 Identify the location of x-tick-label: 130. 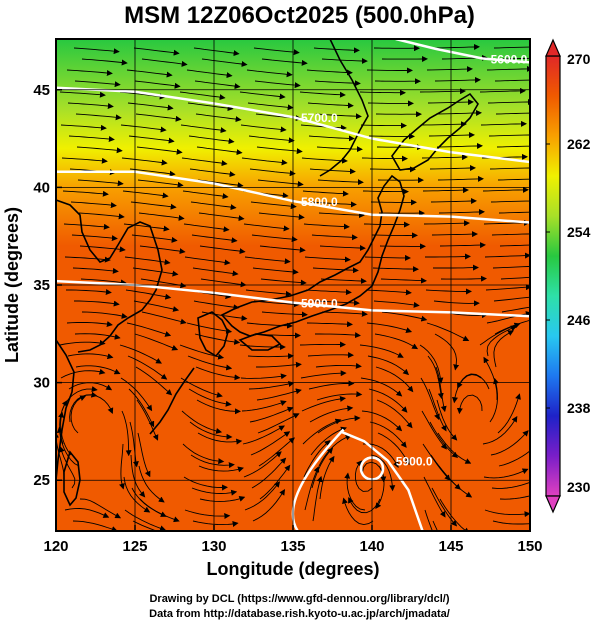
(213, 546).